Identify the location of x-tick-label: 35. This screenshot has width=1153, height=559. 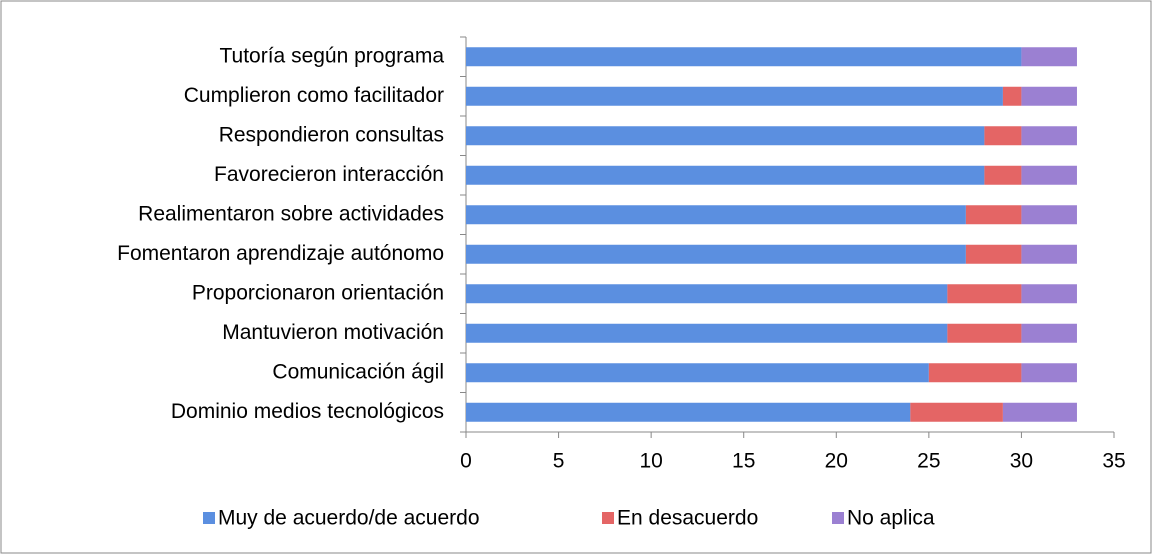
(1113, 461).